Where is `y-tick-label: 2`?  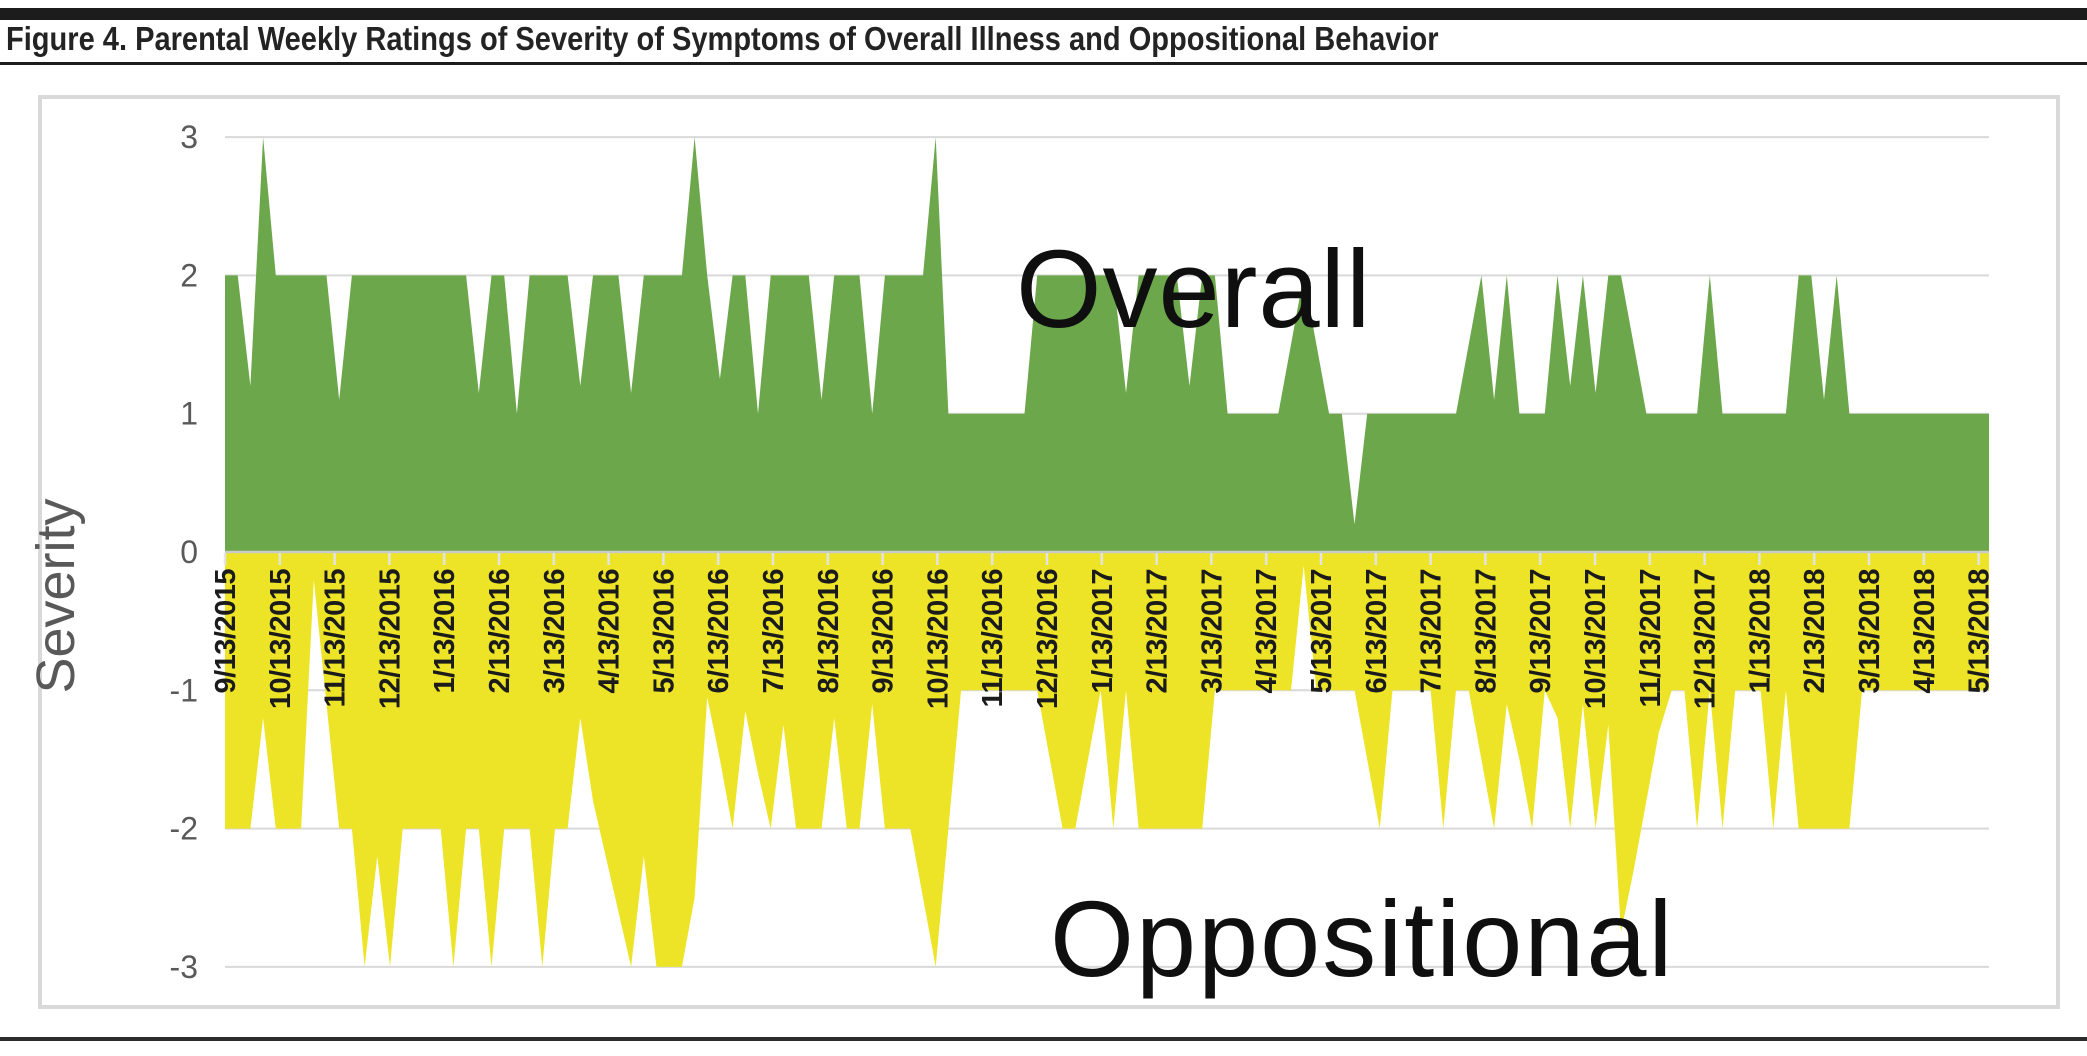
y-tick-label: 2 is located at coordinates (189, 275).